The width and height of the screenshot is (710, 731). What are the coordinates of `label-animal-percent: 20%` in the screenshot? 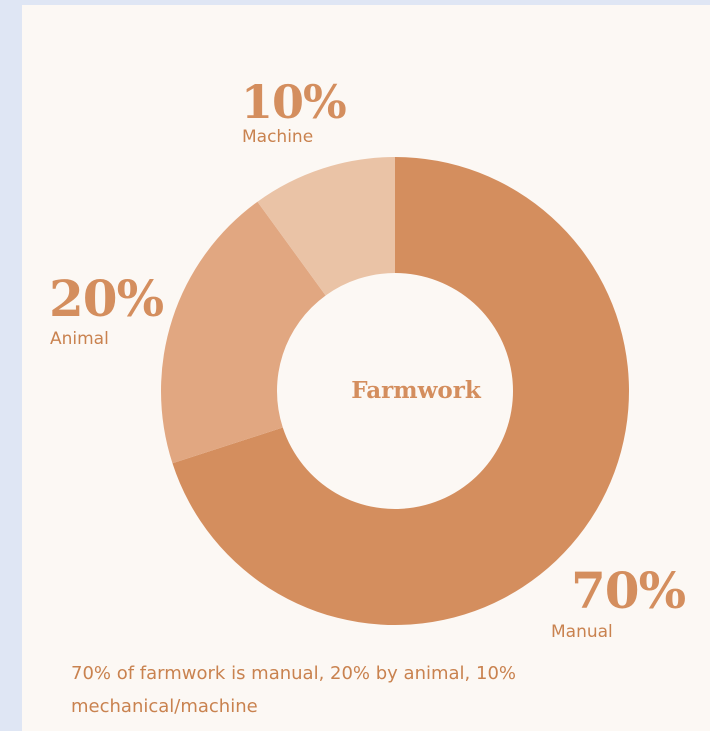 It's located at (106, 298).